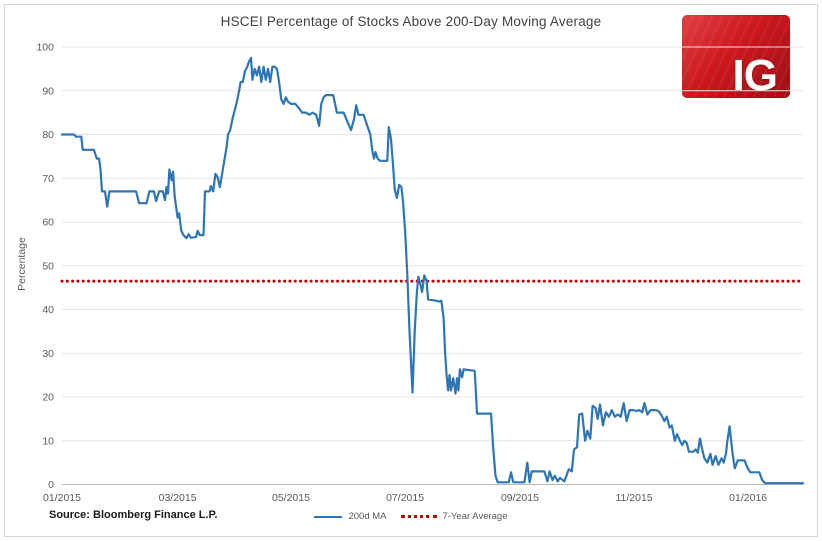 This screenshot has height=541, width=822. What do you see at coordinates (22, 264) in the screenshot?
I see `y-axis-title: Percentage` at bounding box center [22, 264].